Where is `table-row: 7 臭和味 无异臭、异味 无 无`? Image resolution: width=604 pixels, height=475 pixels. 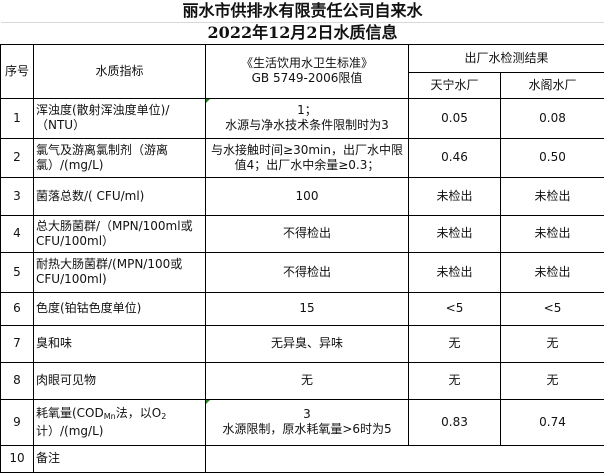 table-row: 7 臭和味 无异臭、异味 无 无 is located at coordinates (302, 343).